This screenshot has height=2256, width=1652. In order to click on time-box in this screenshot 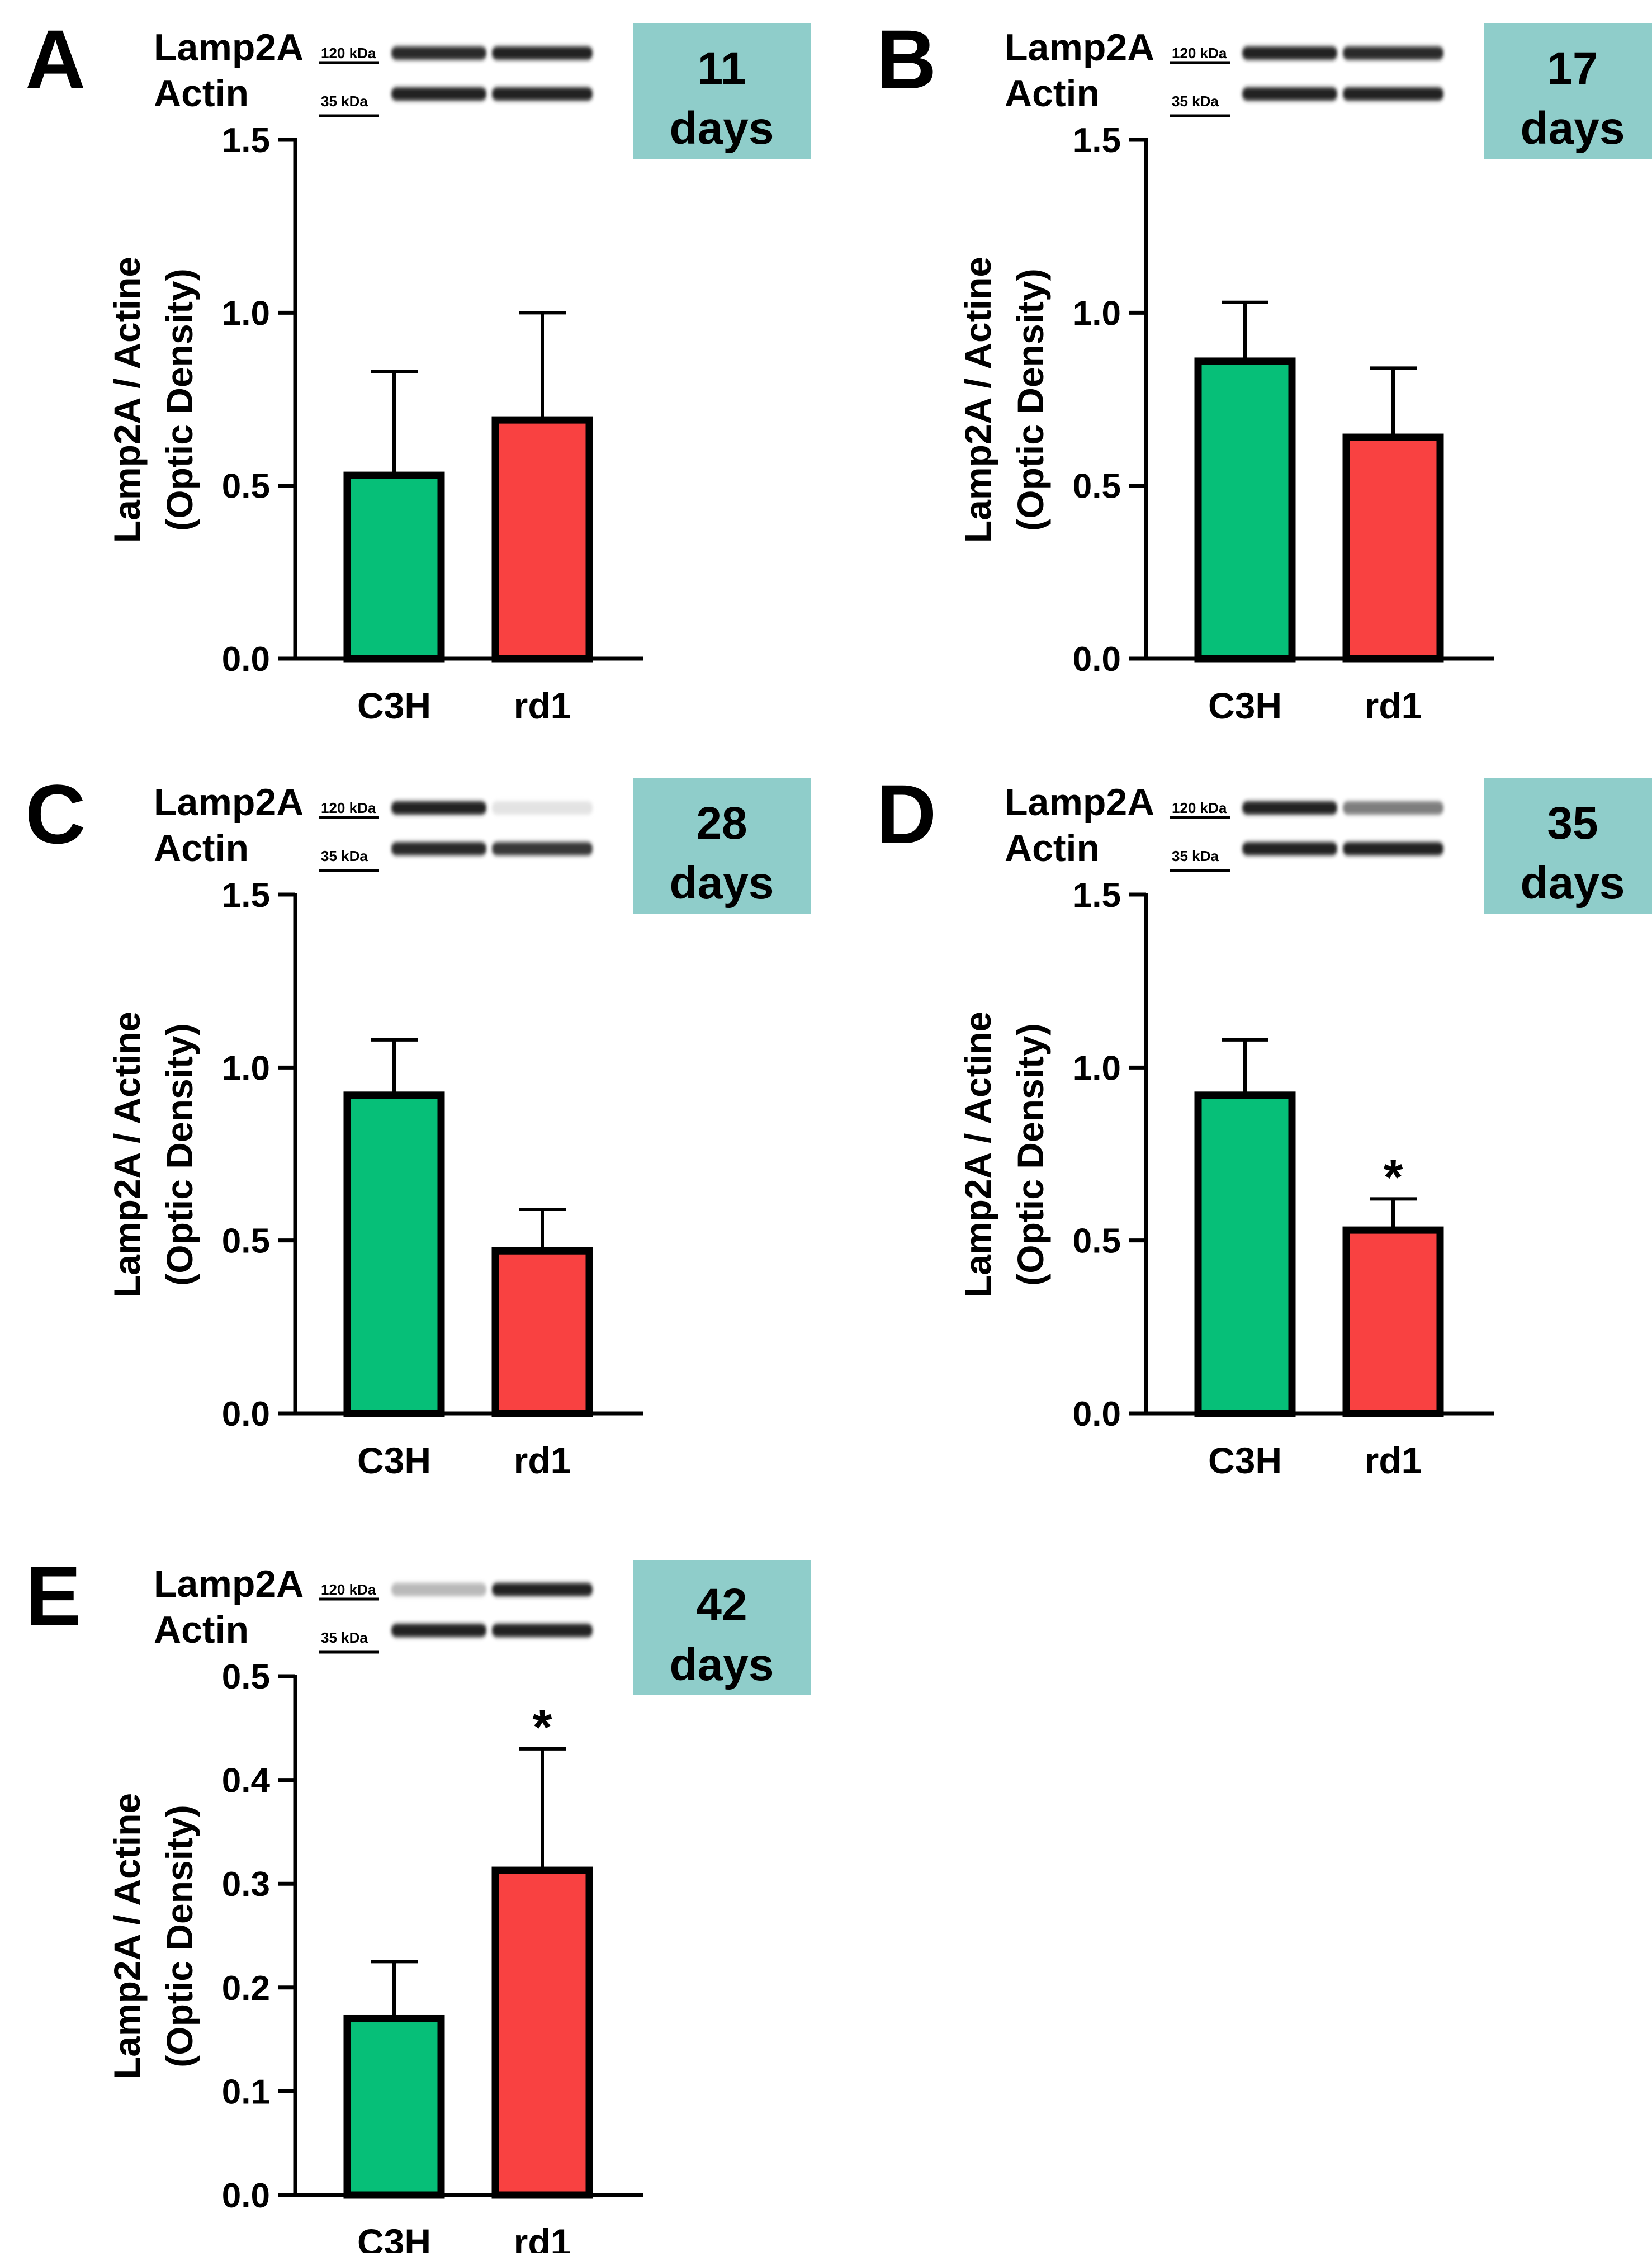, I will do `click(1568, 91)`.